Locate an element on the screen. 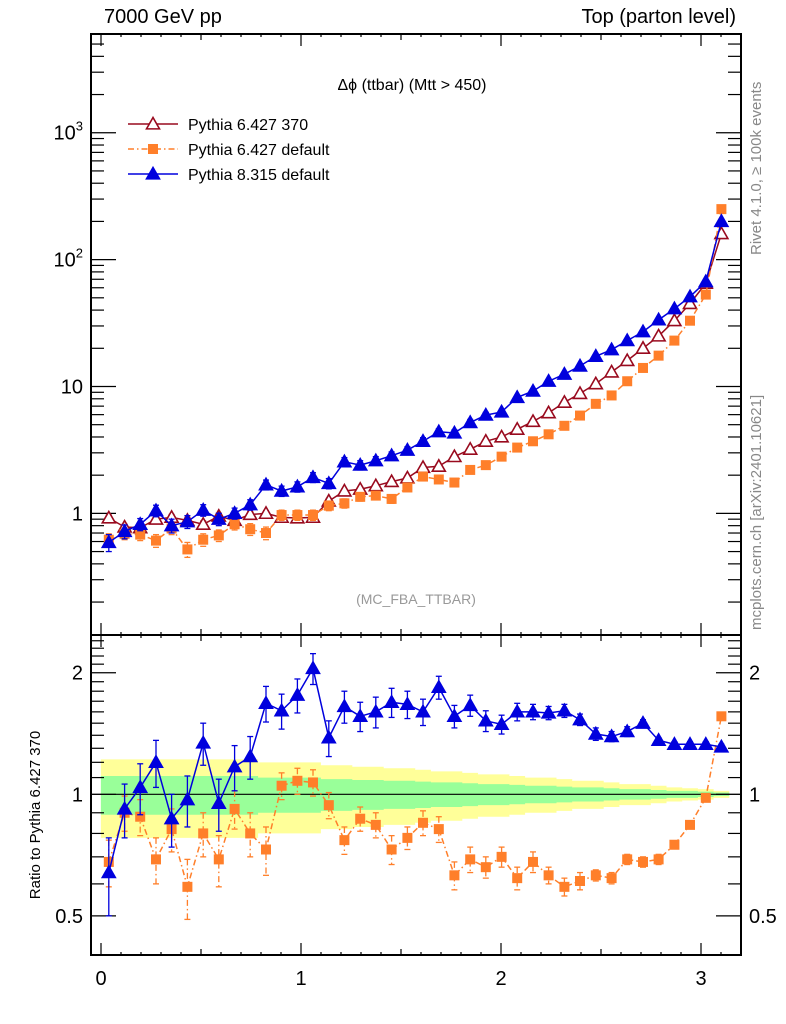 The height and width of the screenshot is (1024, 786). uncertainty-band-inner is located at coordinates (415, 795).